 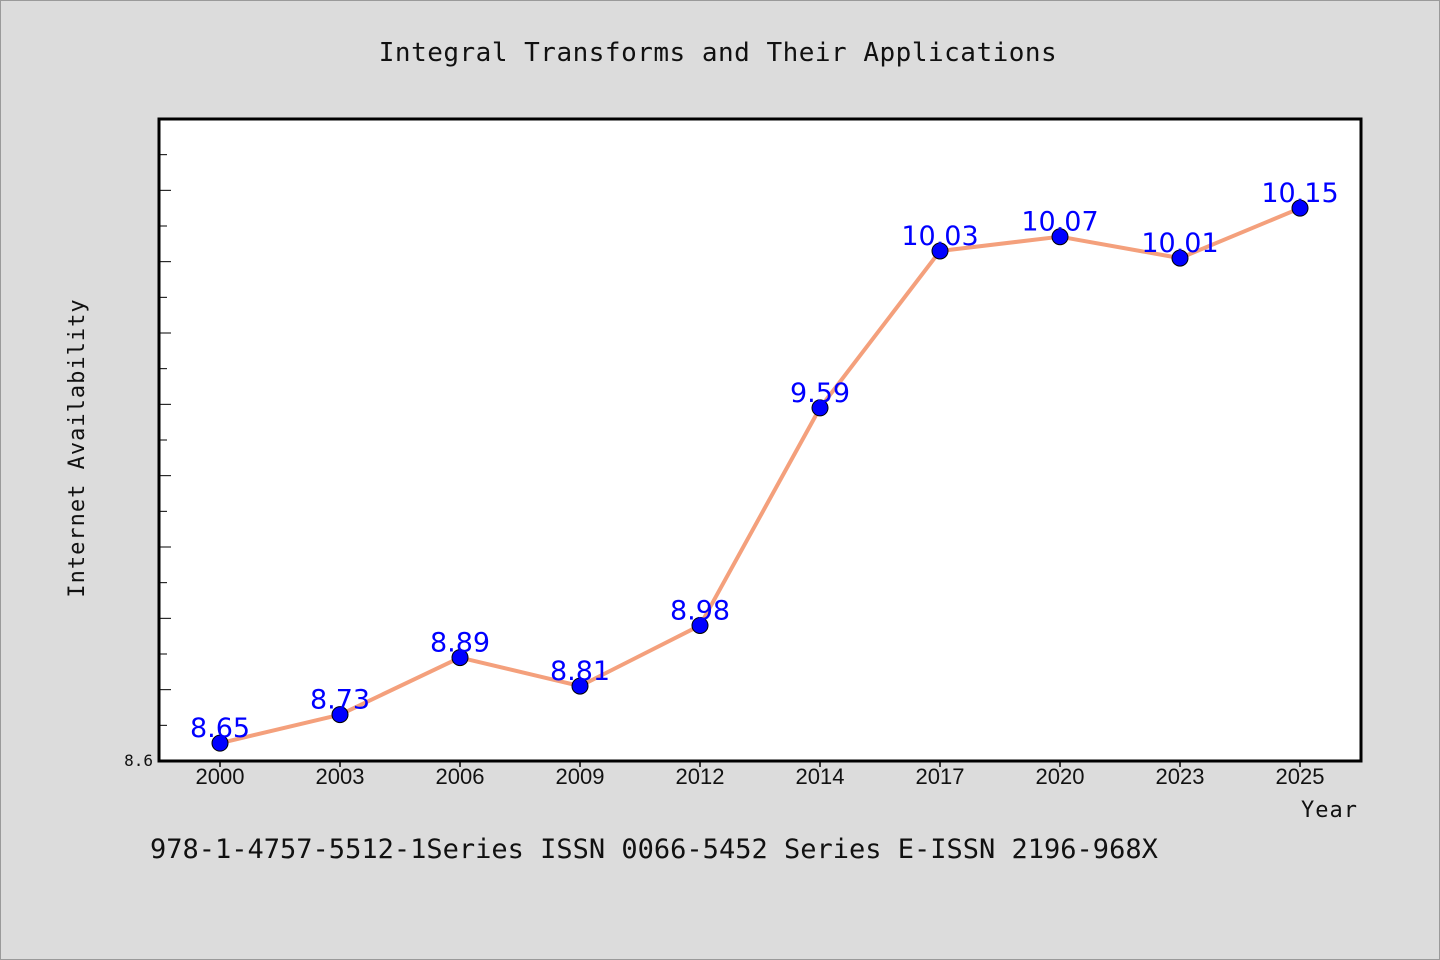 I want to click on x-tick-label: 2025, so click(x=1300, y=776).